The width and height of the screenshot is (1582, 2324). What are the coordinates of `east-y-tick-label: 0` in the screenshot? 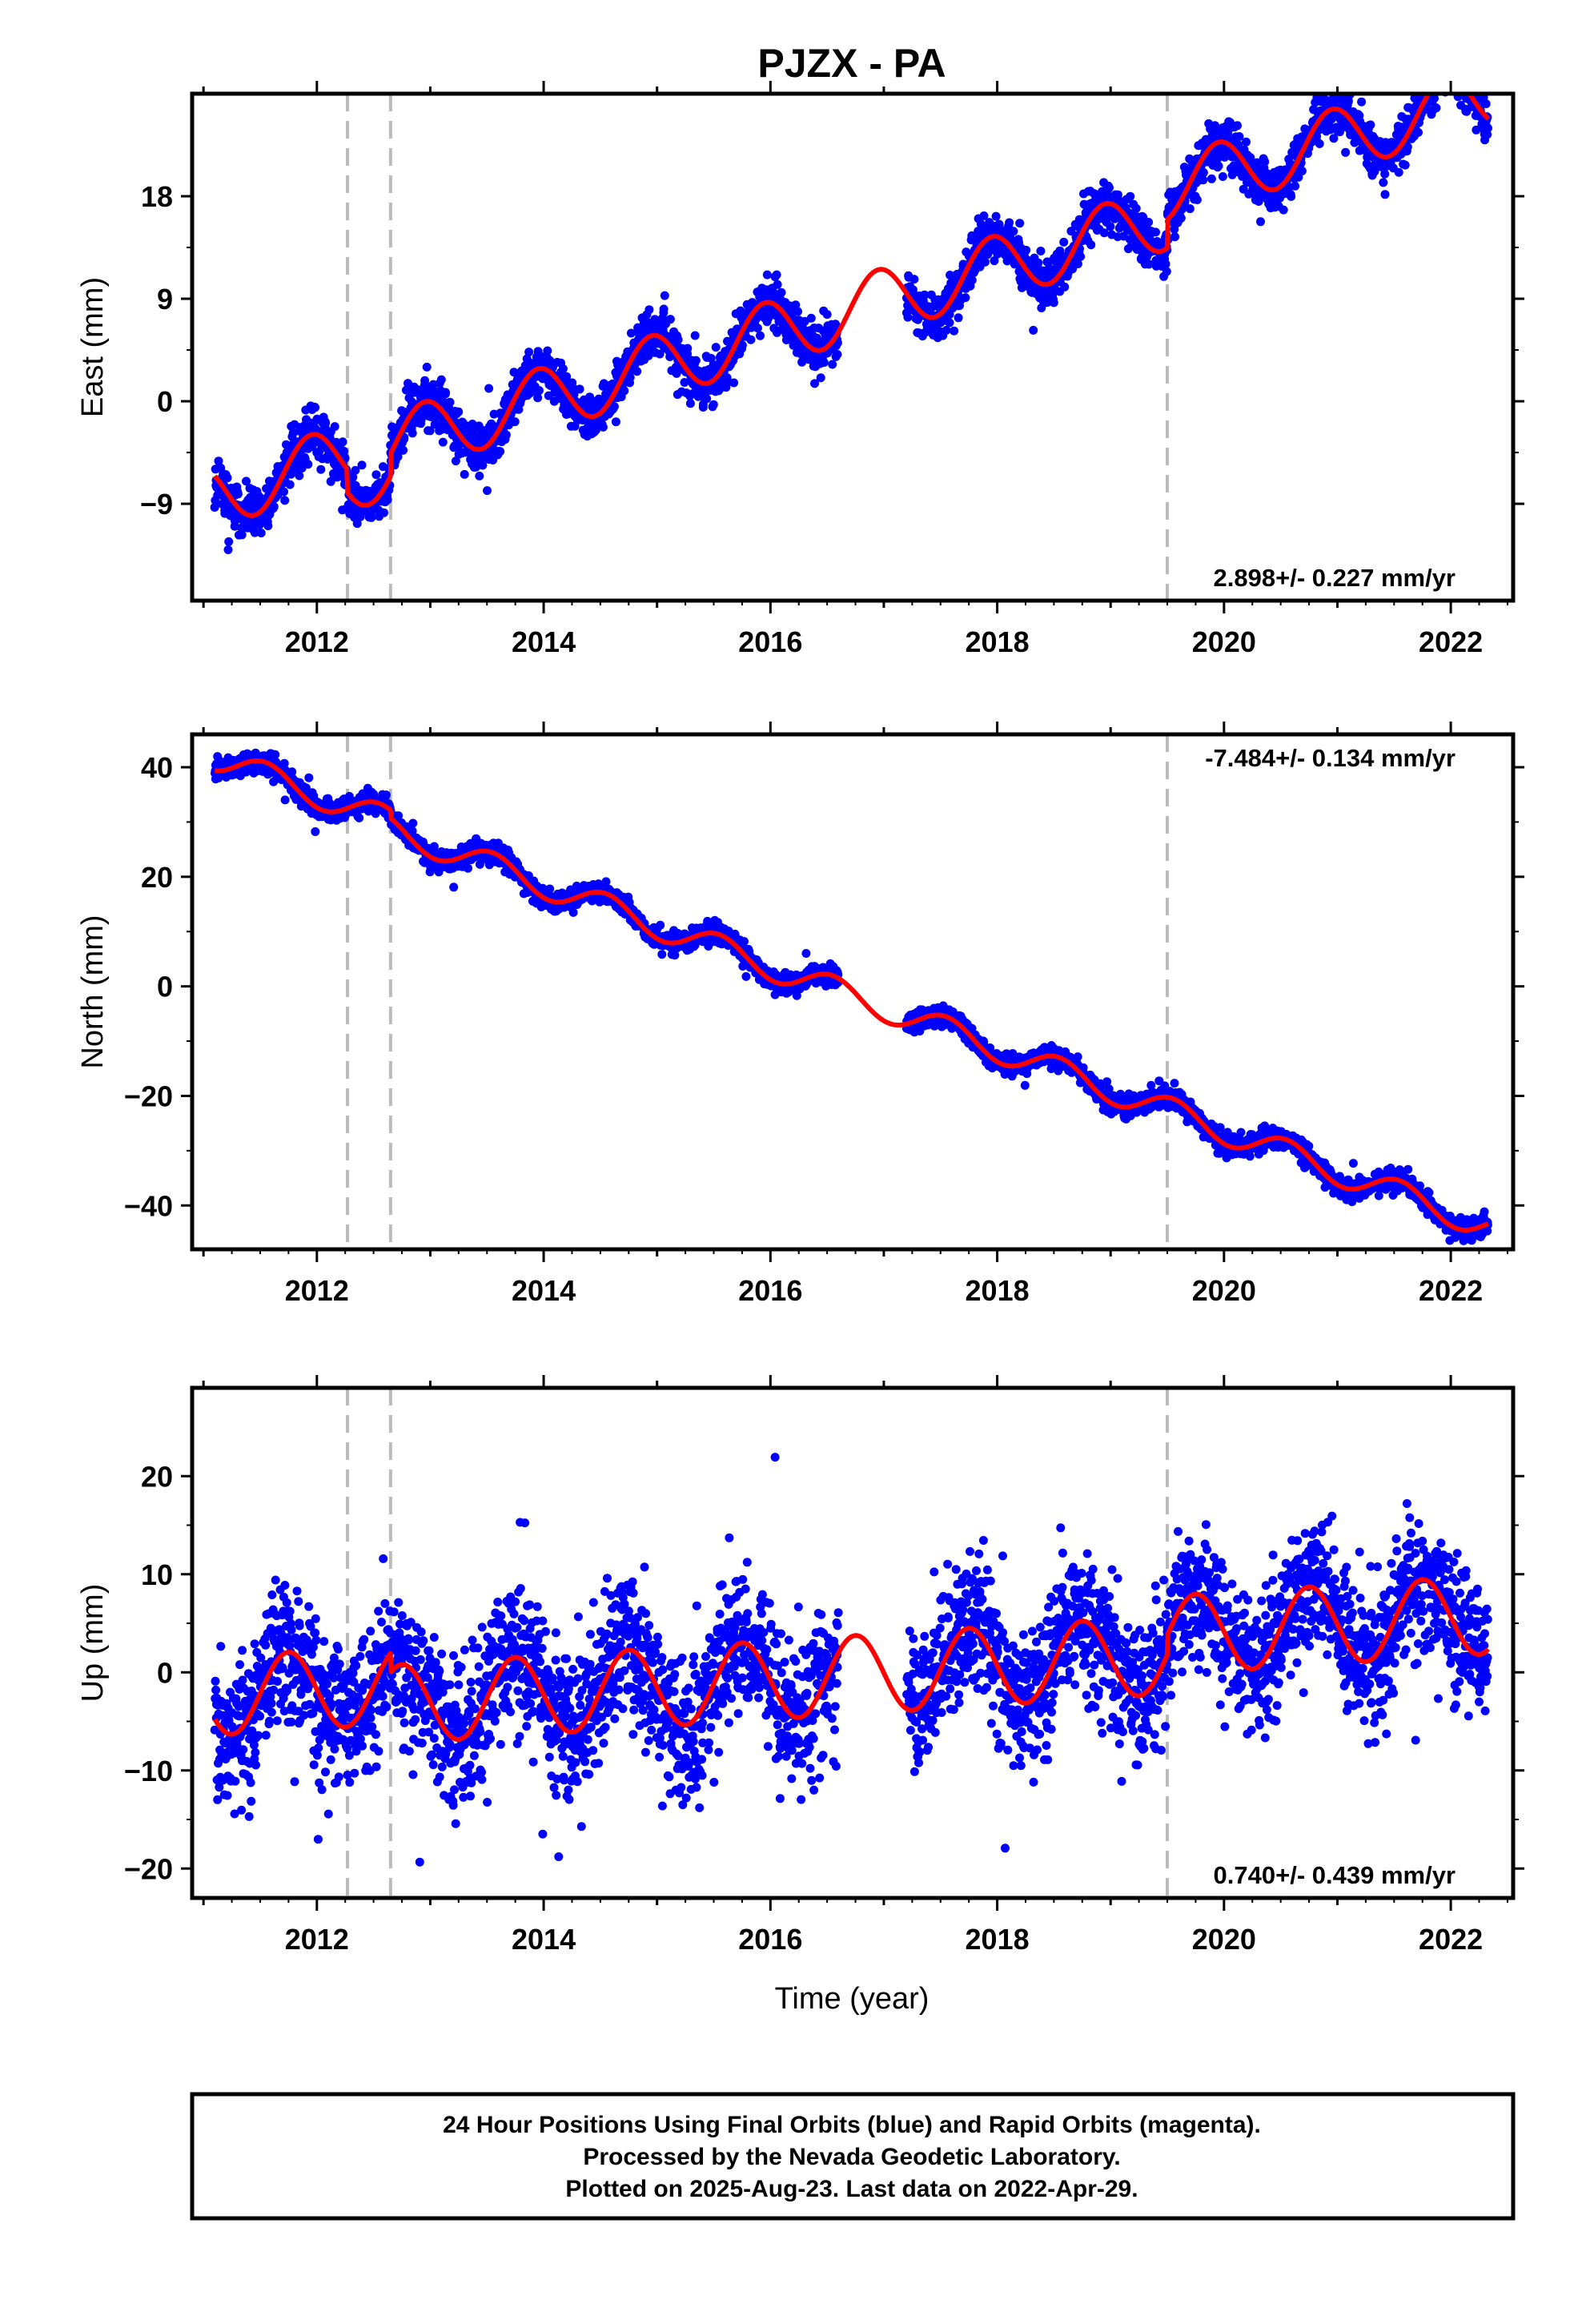 It's located at (165, 401).